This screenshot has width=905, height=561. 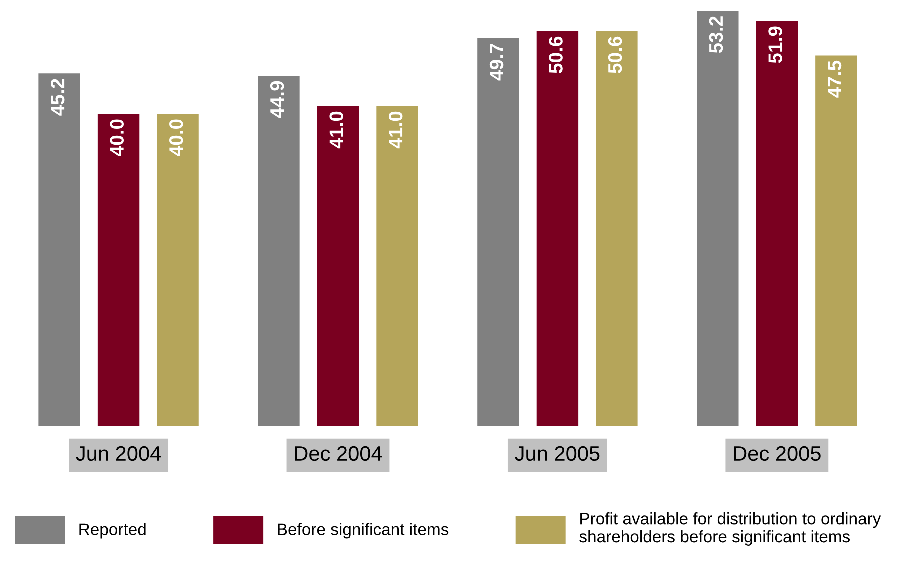 What do you see at coordinates (731, 529) in the screenshot?
I see `legend-label: Profit available for distribution to ordinary shareholders before significant items` at bounding box center [731, 529].